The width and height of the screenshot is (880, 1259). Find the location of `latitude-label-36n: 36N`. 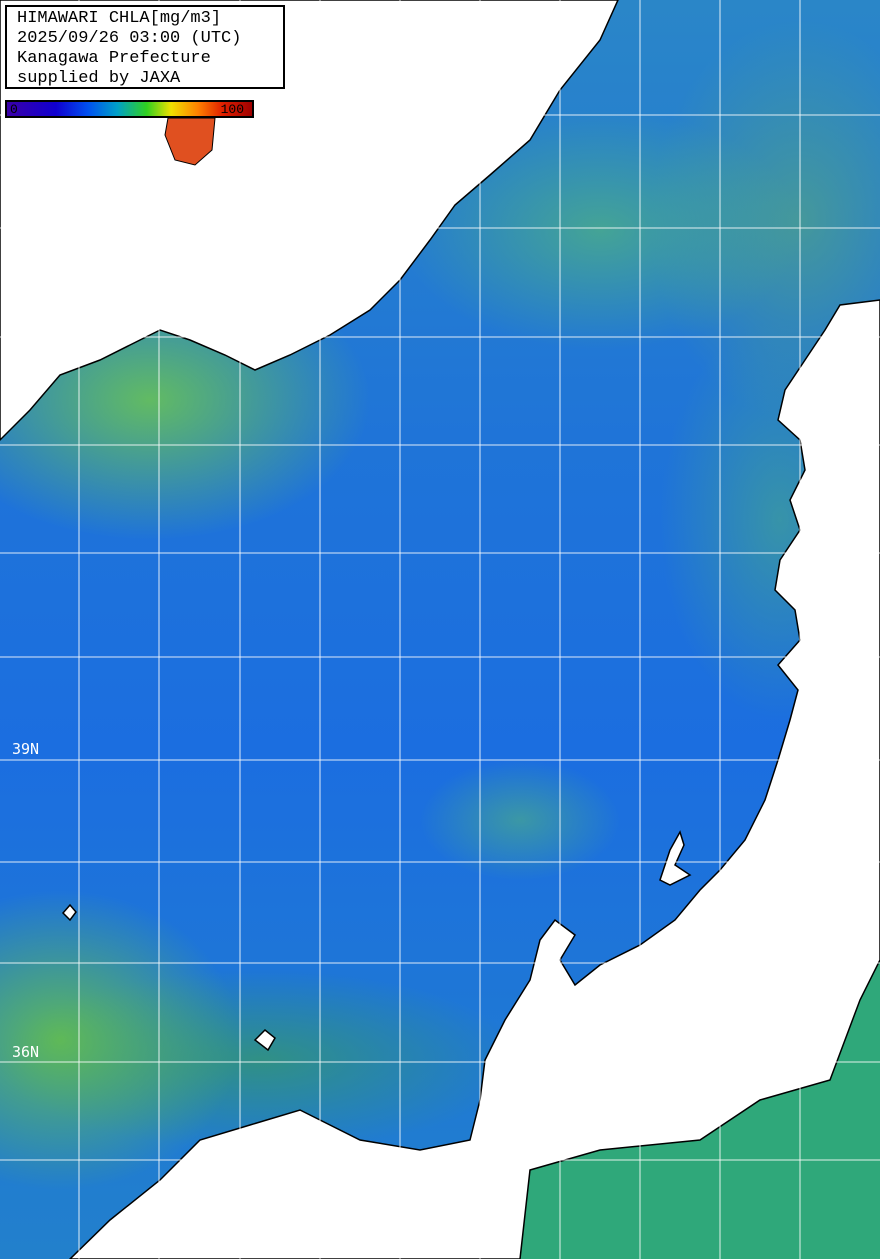

latitude-label-36n: 36N is located at coordinates (26, 1052).